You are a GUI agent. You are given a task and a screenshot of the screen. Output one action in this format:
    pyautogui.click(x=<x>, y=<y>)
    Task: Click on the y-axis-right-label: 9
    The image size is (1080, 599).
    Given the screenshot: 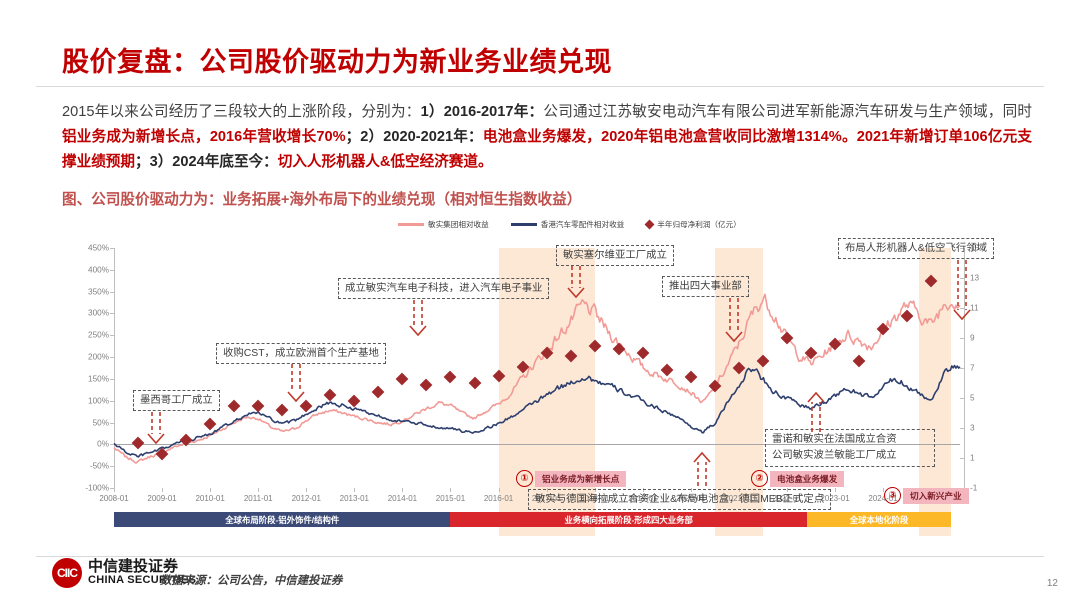 What is the action you would take?
    pyautogui.click(x=972, y=338)
    